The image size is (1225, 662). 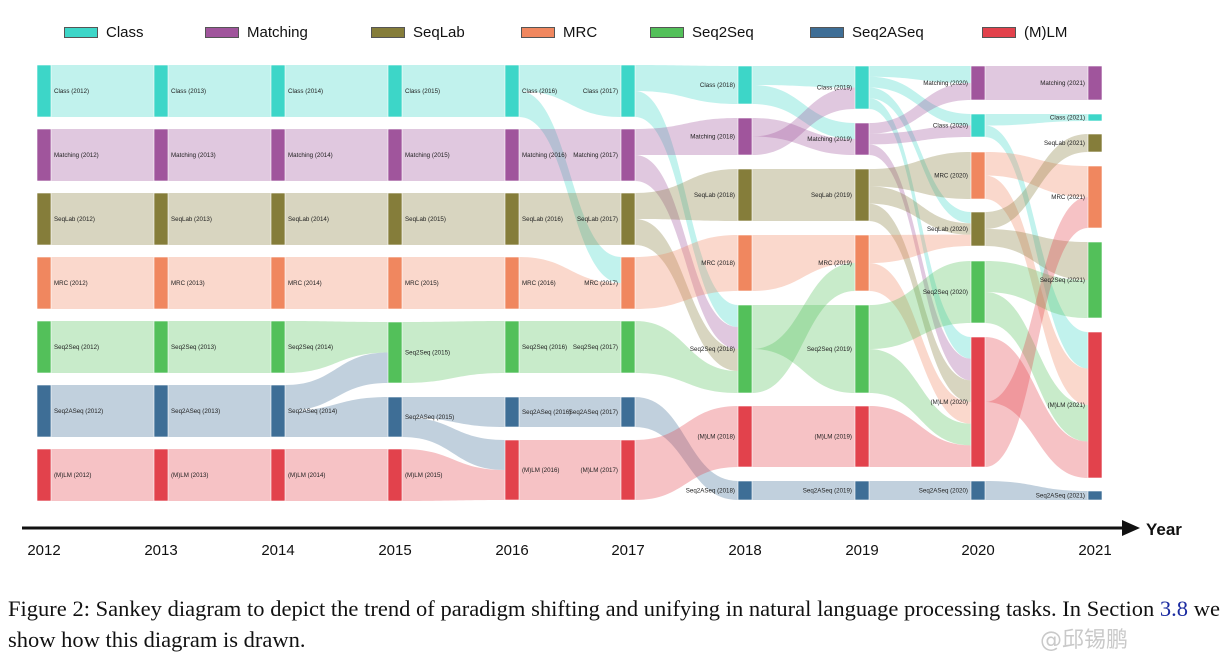 What do you see at coordinates (76, 347) in the screenshot?
I see `node-label: Seq2Seq (2012)` at bounding box center [76, 347].